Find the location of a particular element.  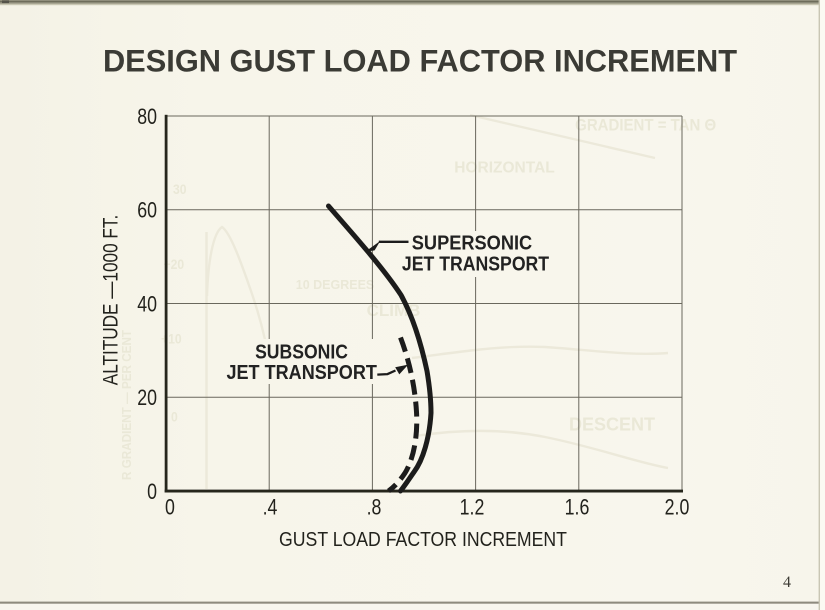

svg-text: R GRADIENT — PER CENT is located at coordinates (126, 405).